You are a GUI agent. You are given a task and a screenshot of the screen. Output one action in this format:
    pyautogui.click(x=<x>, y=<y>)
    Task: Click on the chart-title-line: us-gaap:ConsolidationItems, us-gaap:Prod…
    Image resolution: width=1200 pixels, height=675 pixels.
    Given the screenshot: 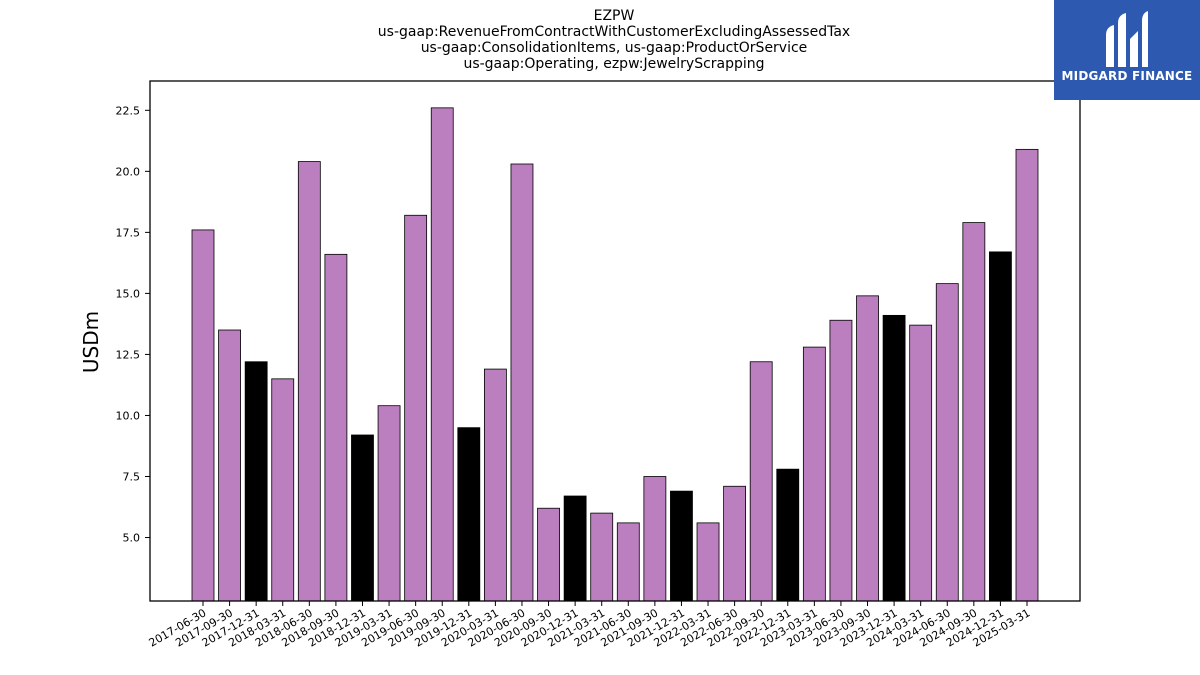 What is the action you would take?
    pyautogui.click(x=614, y=48)
    